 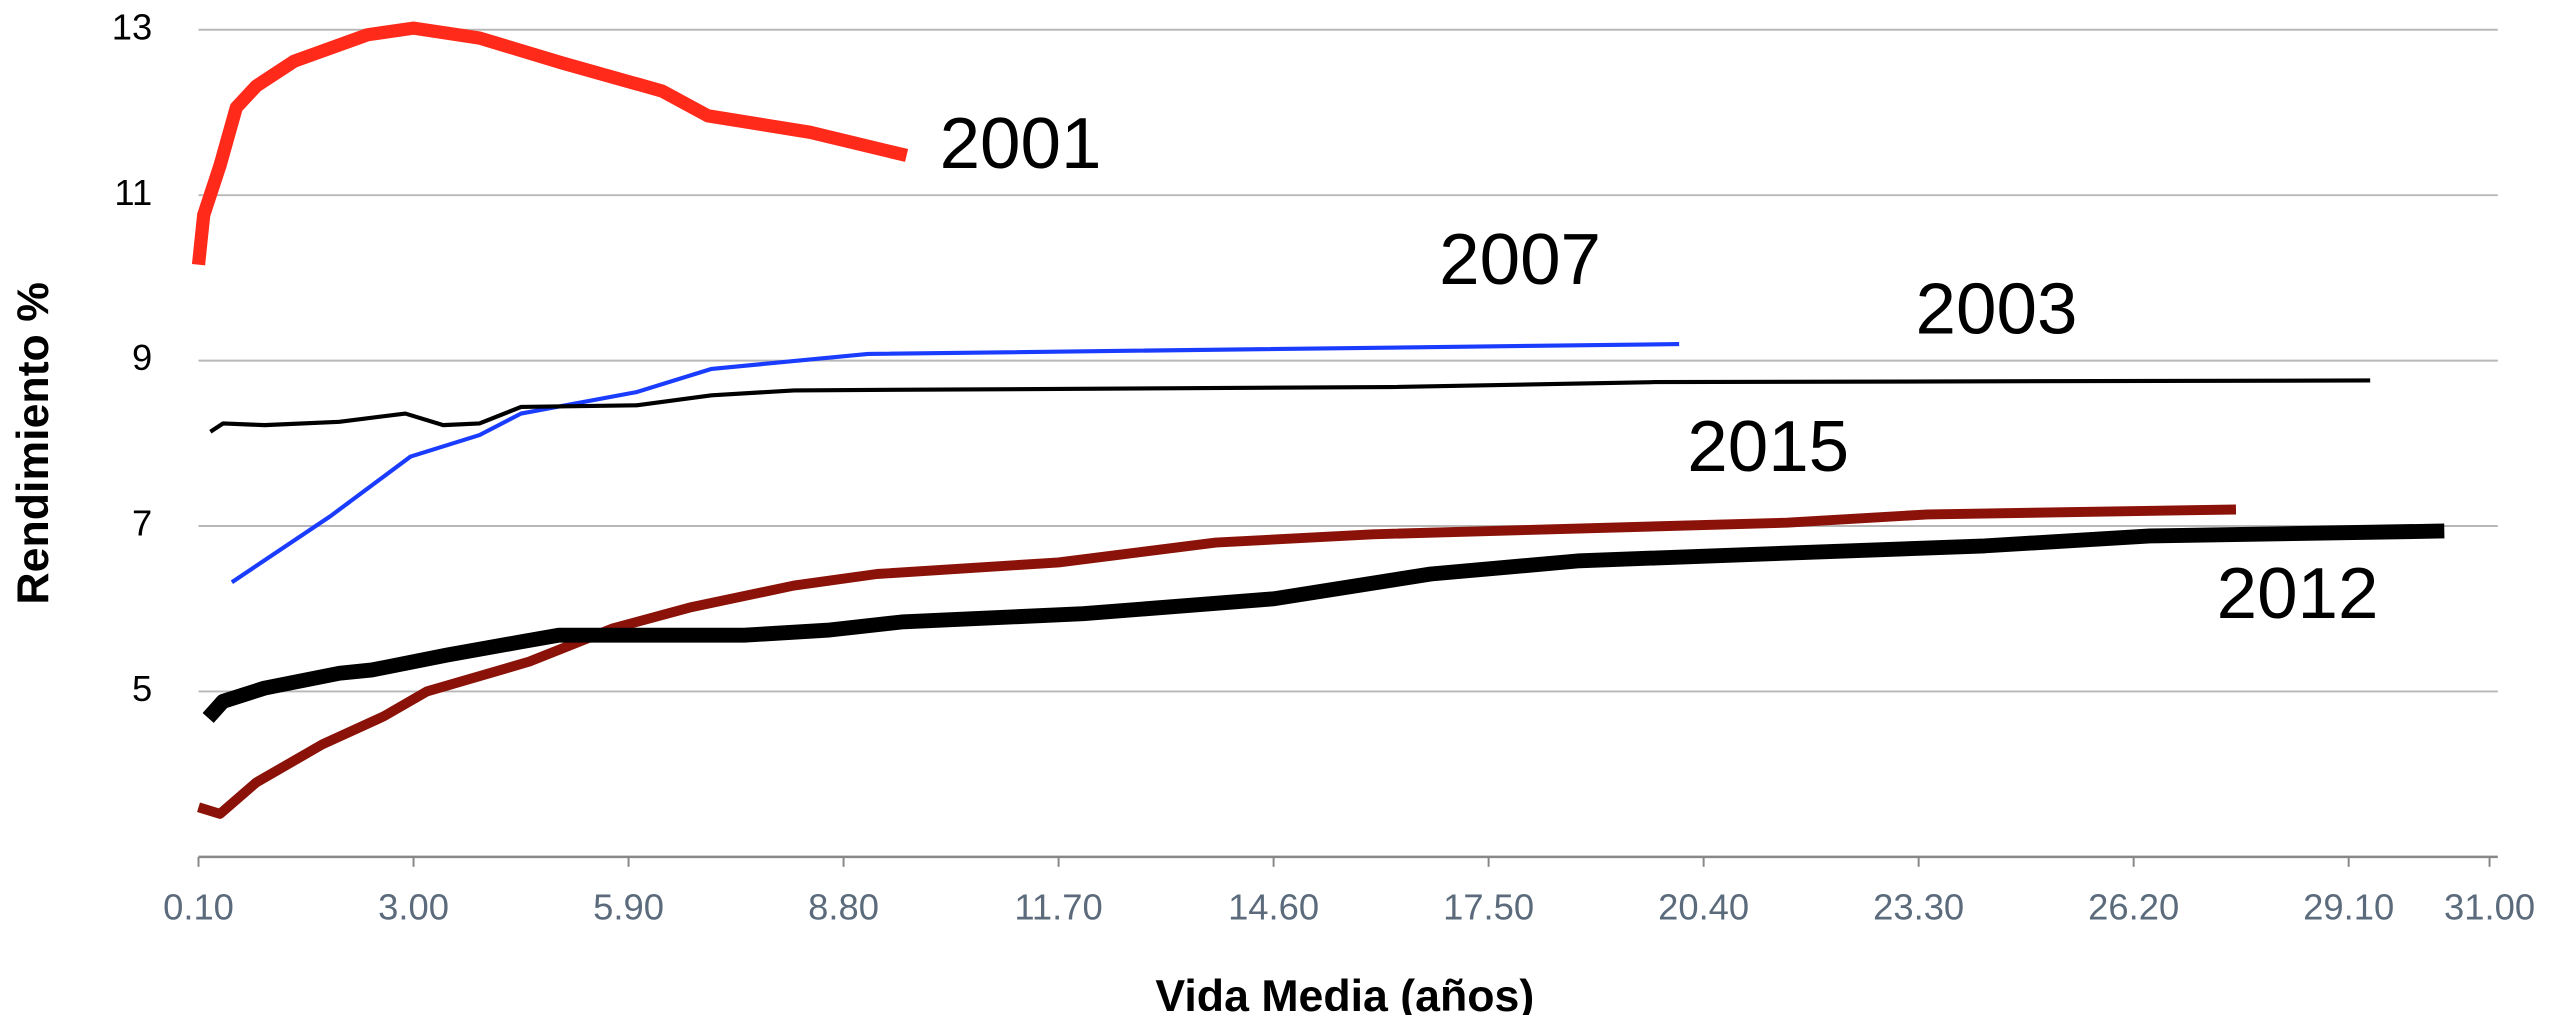 What do you see at coordinates (33, 443) in the screenshot?
I see `y-axis-title: Rendimiento %` at bounding box center [33, 443].